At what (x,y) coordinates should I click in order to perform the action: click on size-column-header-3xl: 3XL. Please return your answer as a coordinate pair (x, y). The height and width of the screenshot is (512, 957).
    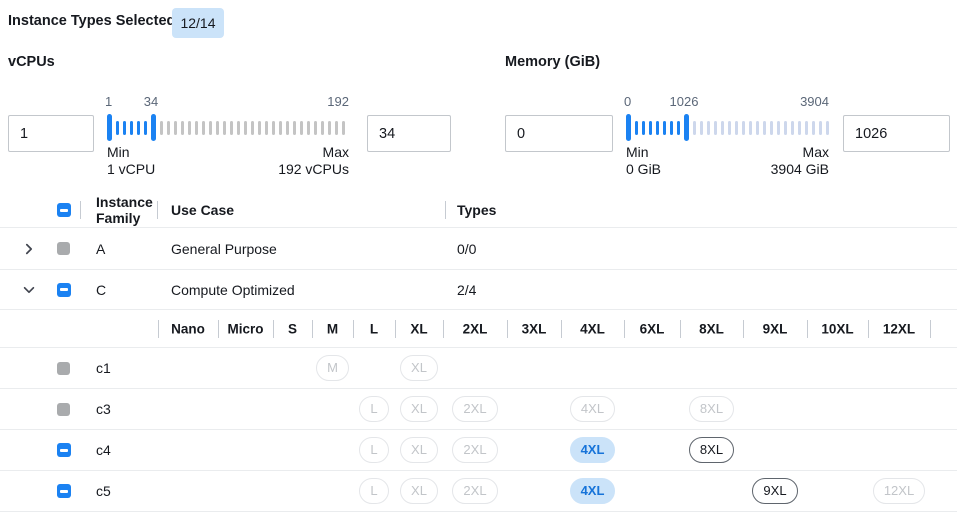
    Looking at the image, I should click on (534, 328).